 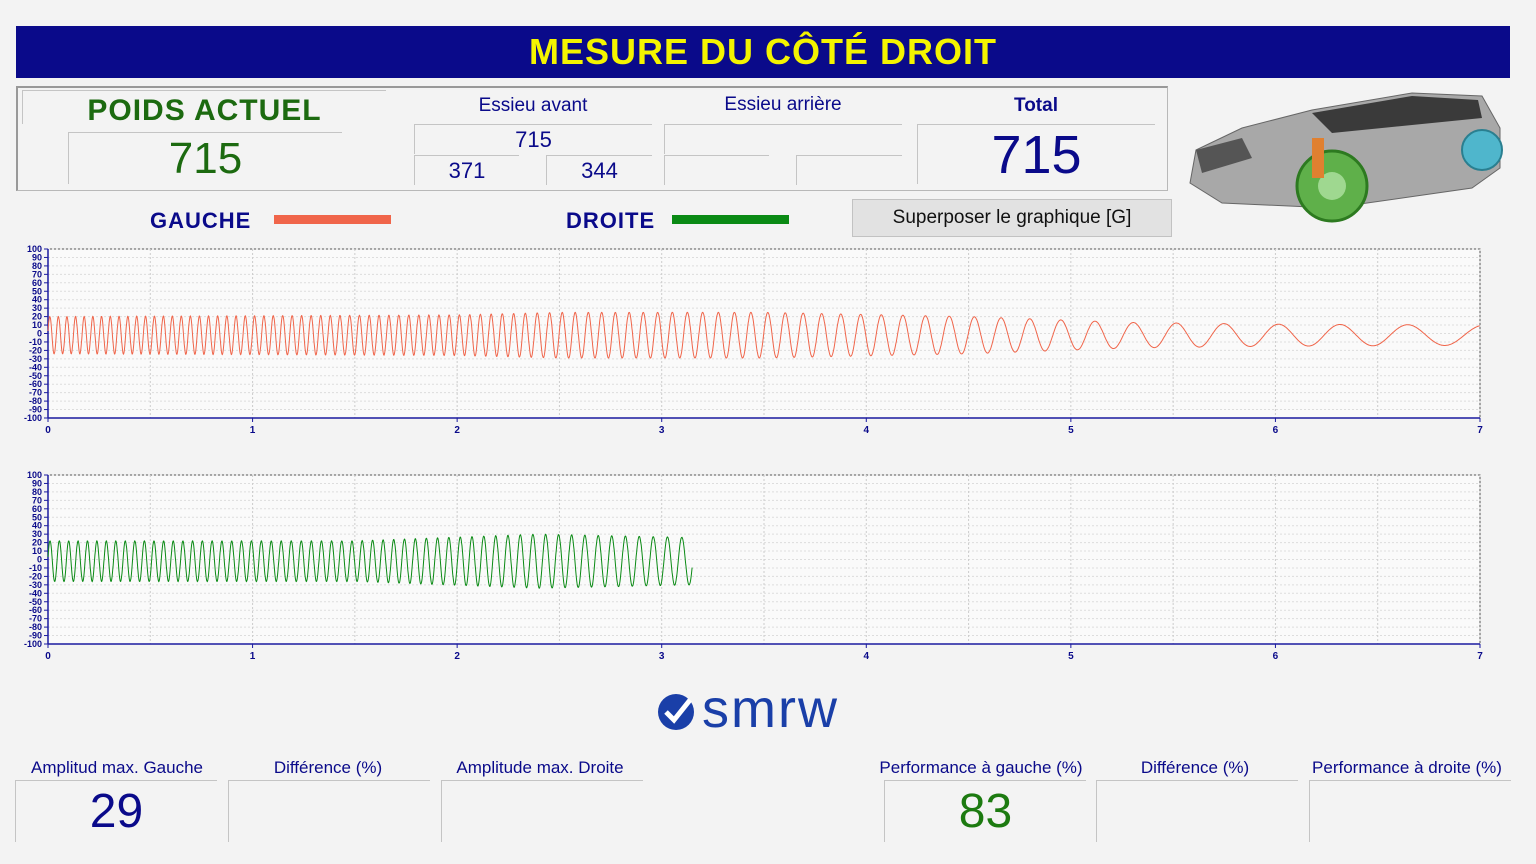 What do you see at coordinates (117, 767) in the screenshot?
I see `amplitude-max-gauche-label: Amplitud max. Gauche` at bounding box center [117, 767].